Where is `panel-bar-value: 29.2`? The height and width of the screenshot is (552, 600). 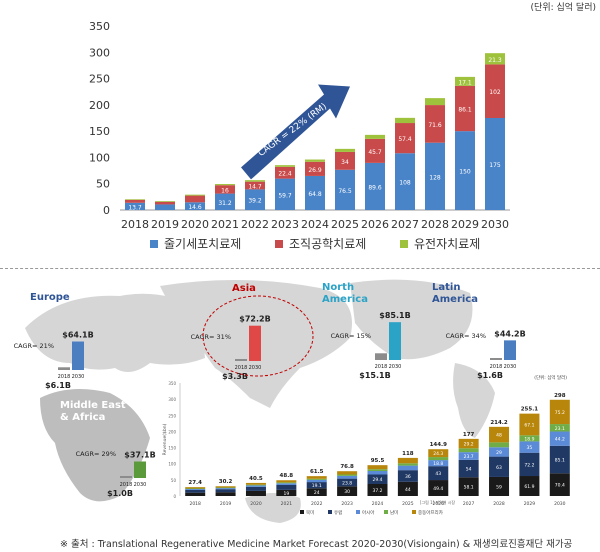
panel-bar-value: 29.2 is located at coordinates (469, 445).